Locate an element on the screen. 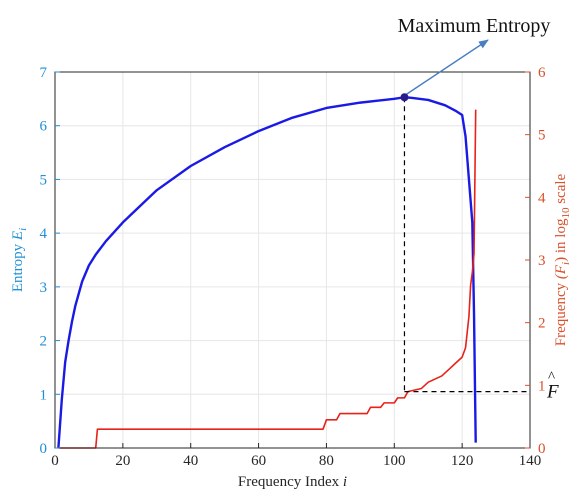 The width and height of the screenshot is (585, 496). x-tick-label: 100 is located at coordinates (394, 461).